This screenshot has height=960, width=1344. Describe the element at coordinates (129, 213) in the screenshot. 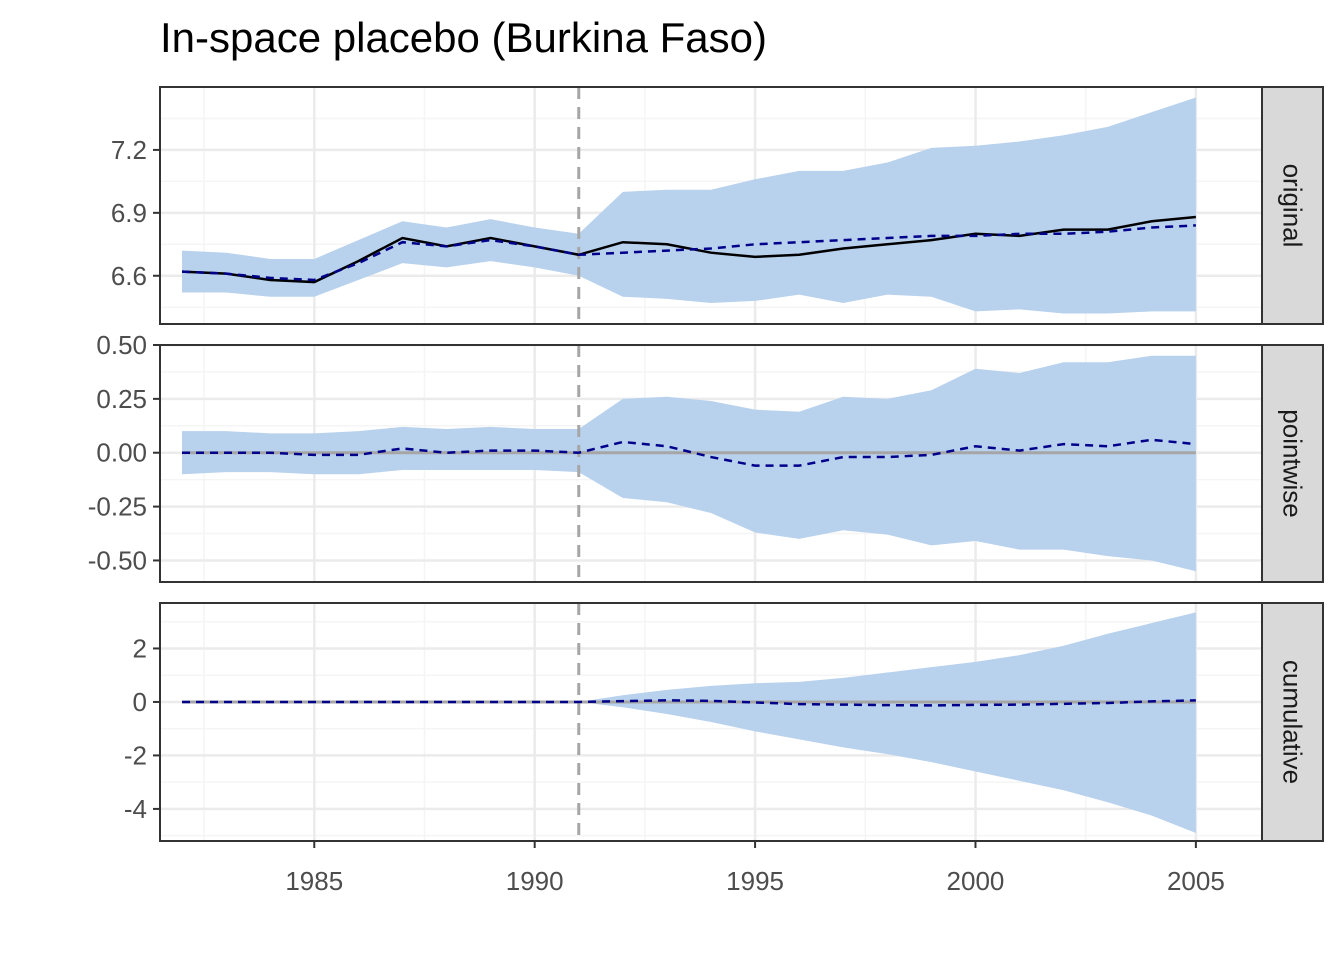

I see `y-tick-label: 6.9` at that location.